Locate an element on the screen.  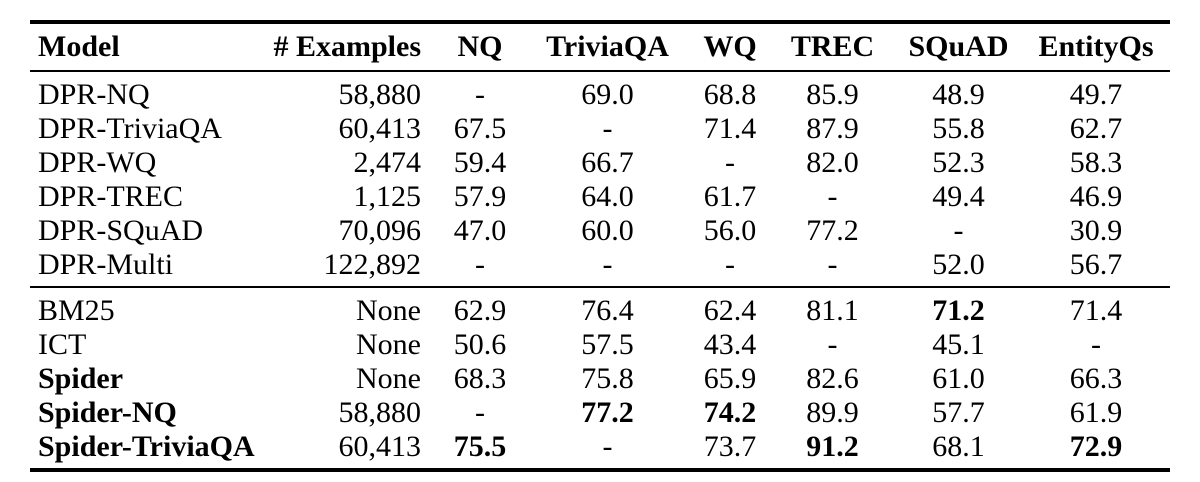
cell-model: ICT is located at coordinates (62, 344).